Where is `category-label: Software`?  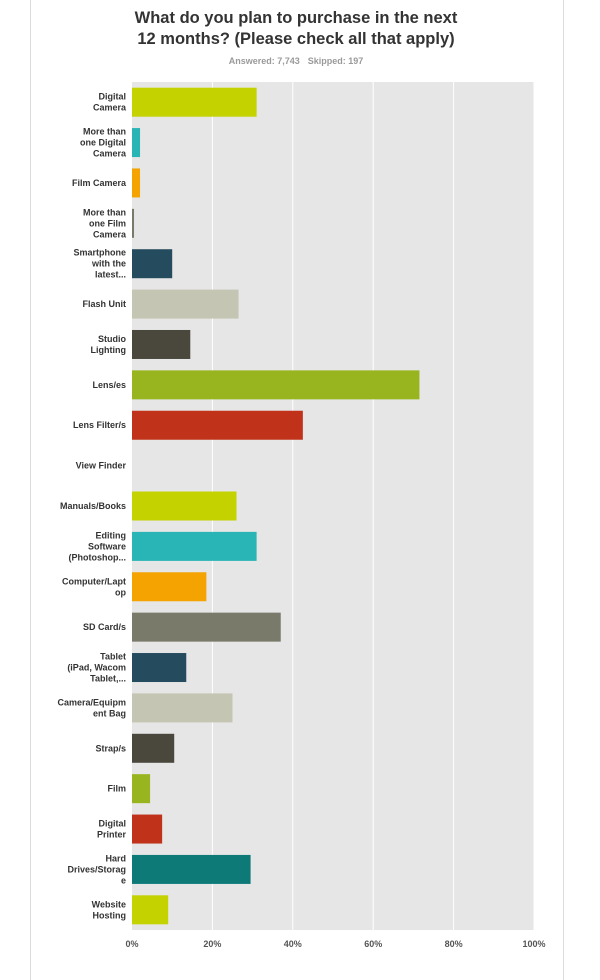
category-label: Software is located at coordinates (107, 546).